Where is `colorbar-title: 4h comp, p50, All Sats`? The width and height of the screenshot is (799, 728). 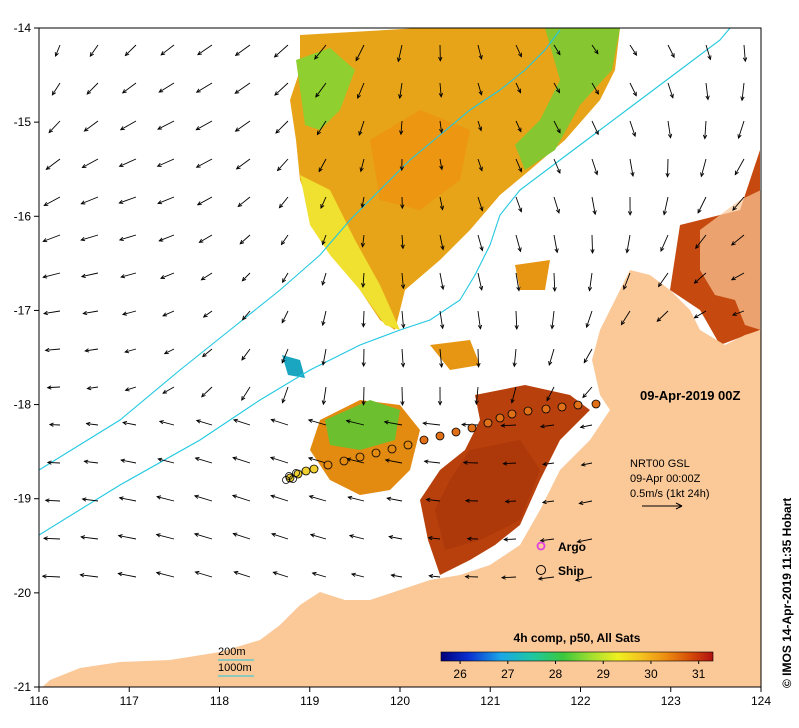 colorbar-title: 4h comp, p50, All Sats is located at coordinates (577, 638).